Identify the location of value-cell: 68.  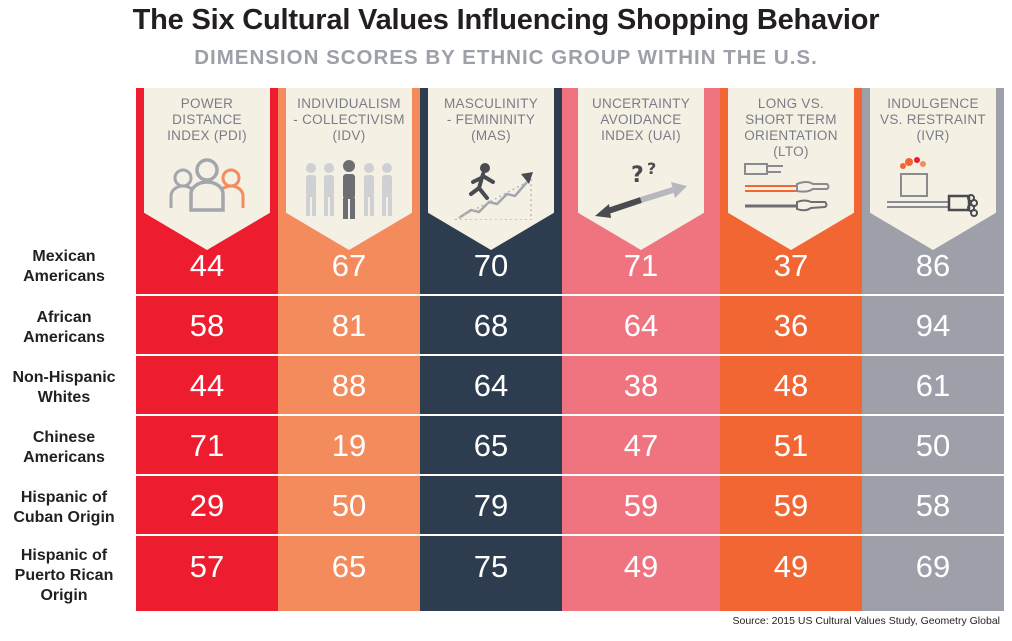
(491, 325).